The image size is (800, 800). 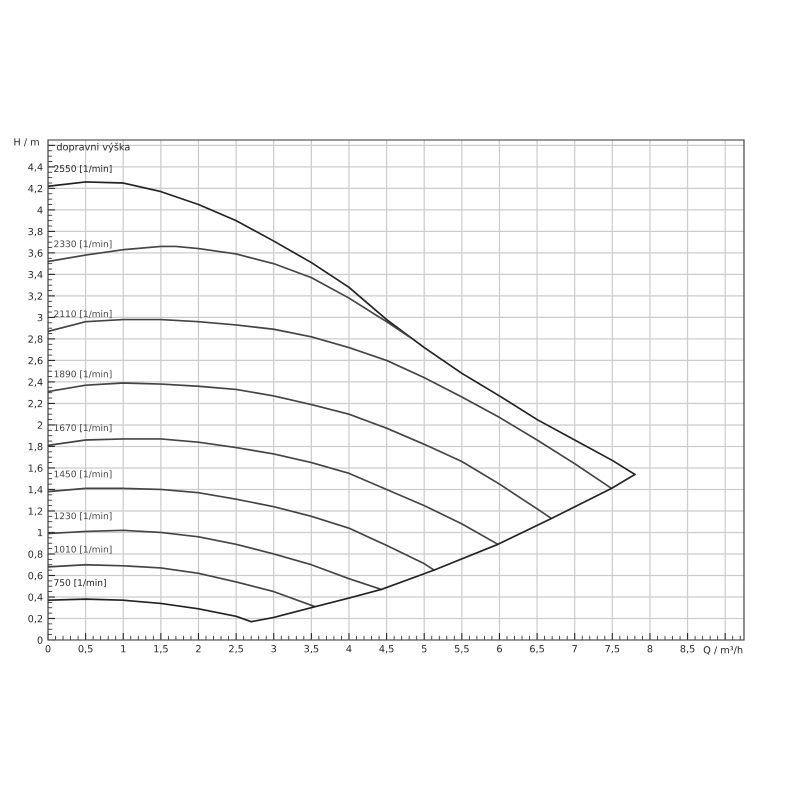 What do you see at coordinates (35, 253) in the screenshot?
I see `y-tick-label: 3,6` at bounding box center [35, 253].